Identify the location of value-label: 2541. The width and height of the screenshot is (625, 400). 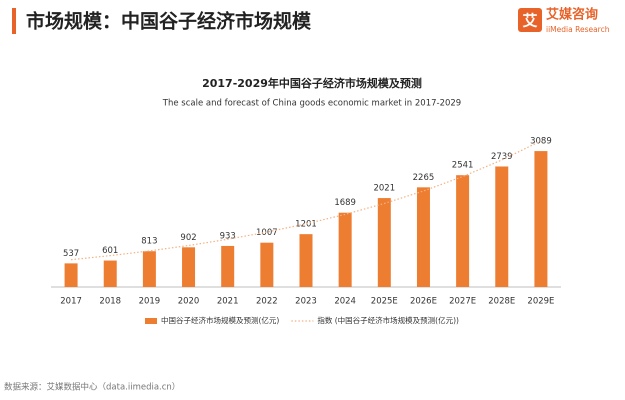
(463, 166).